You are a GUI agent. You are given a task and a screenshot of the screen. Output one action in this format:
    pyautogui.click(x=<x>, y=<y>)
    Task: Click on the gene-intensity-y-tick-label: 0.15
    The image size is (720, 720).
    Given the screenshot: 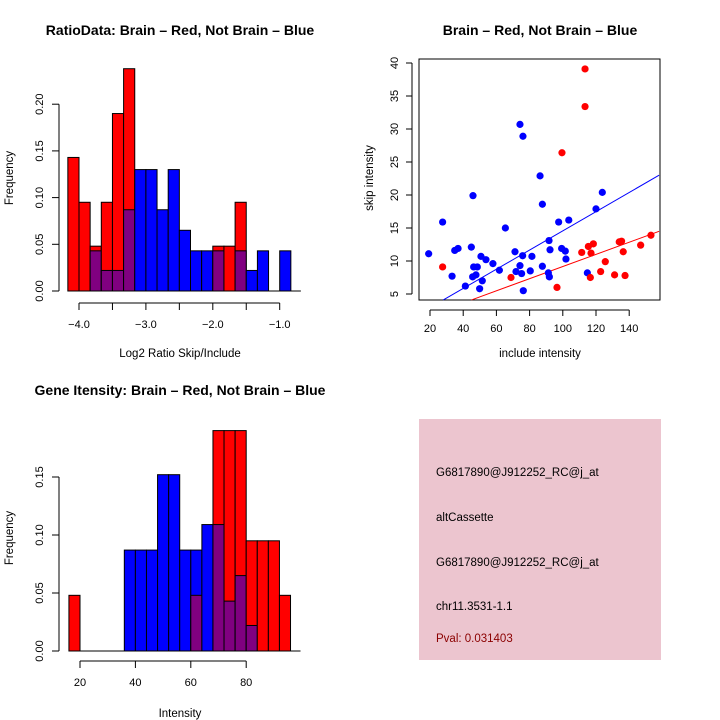 What is the action you would take?
    pyautogui.click(x=40, y=476)
    